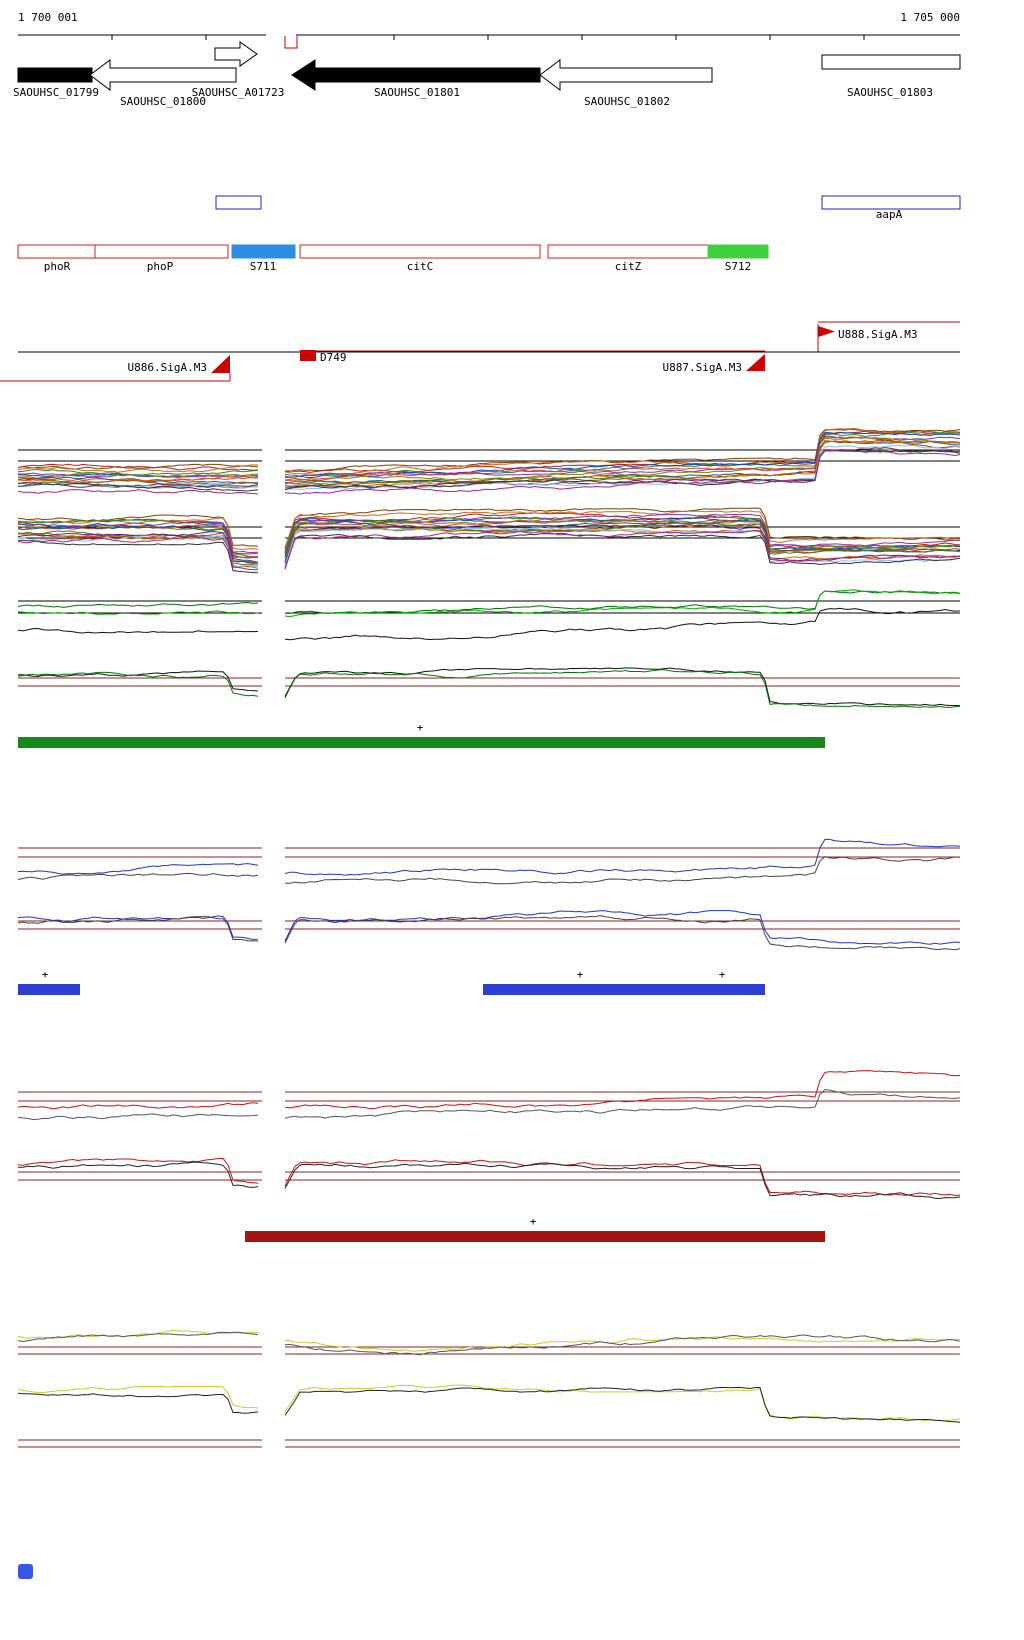 The width and height of the screenshot is (1024, 1640). Describe the element at coordinates (627, 101) in the screenshot. I see `gene-label: SAOUHSC_01802` at that location.